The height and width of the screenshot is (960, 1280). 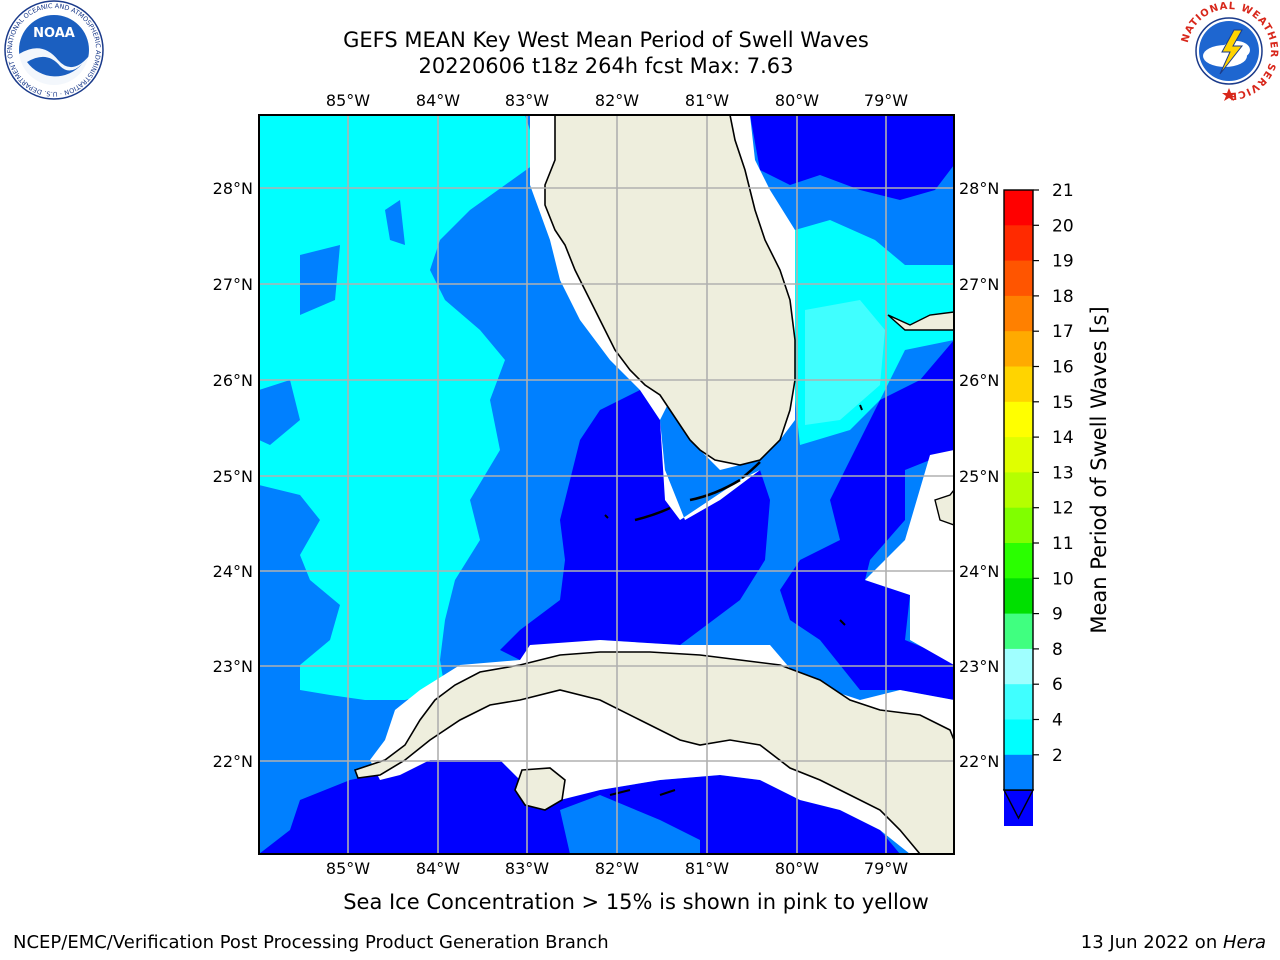 What do you see at coordinates (1063, 226) in the screenshot?
I see `colorbar-tick-label: 20` at bounding box center [1063, 226].